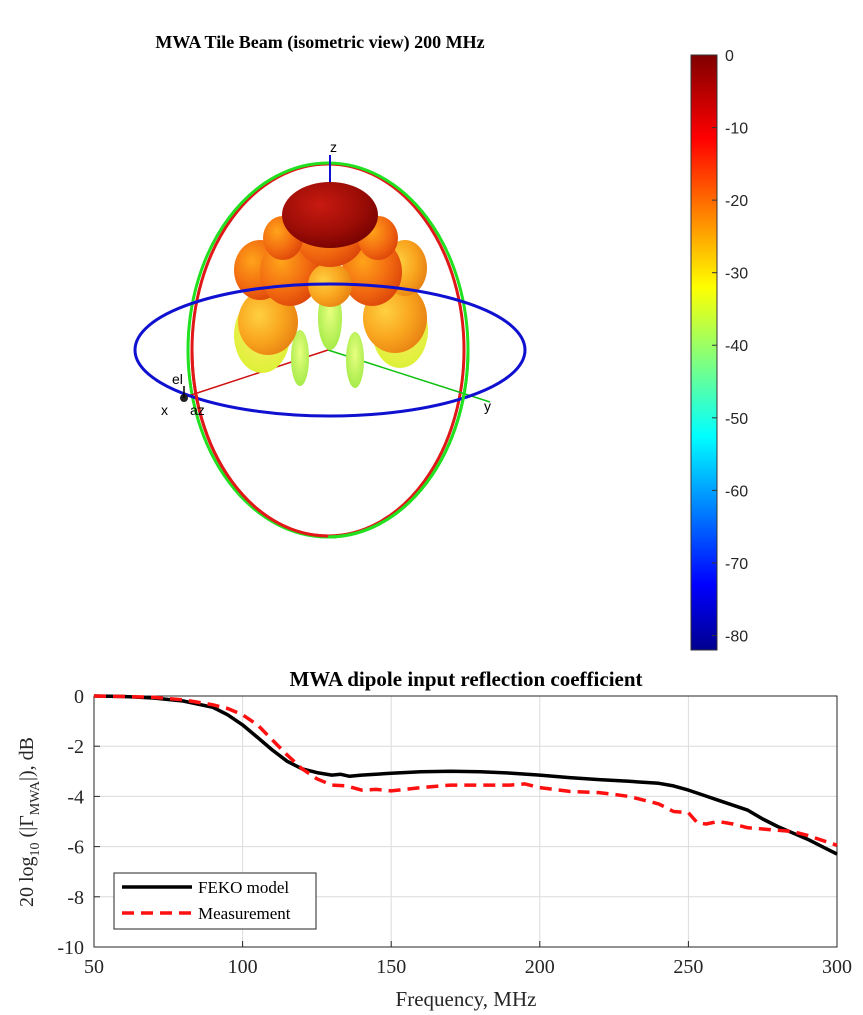  What do you see at coordinates (177, 379) in the screenshot?
I see `el-label: el` at bounding box center [177, 379].